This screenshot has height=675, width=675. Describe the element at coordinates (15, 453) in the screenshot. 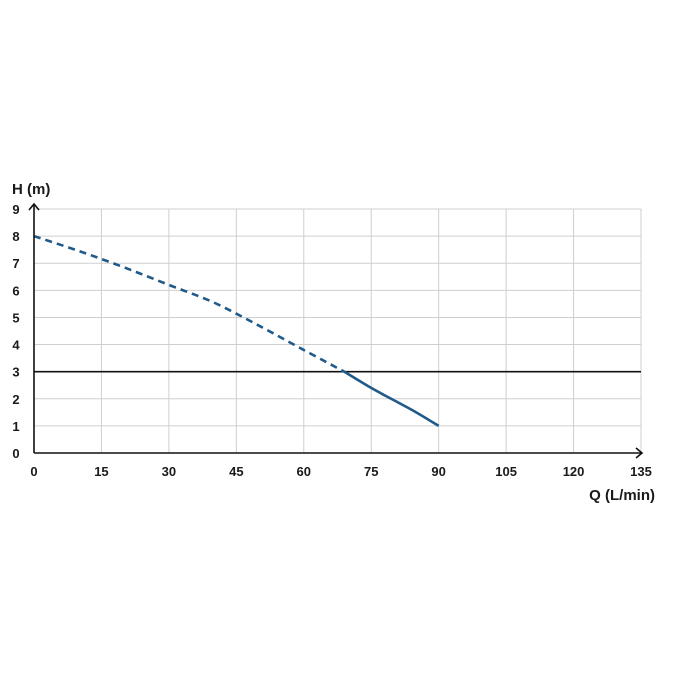

I see `y-tick-label: 0` at that location.